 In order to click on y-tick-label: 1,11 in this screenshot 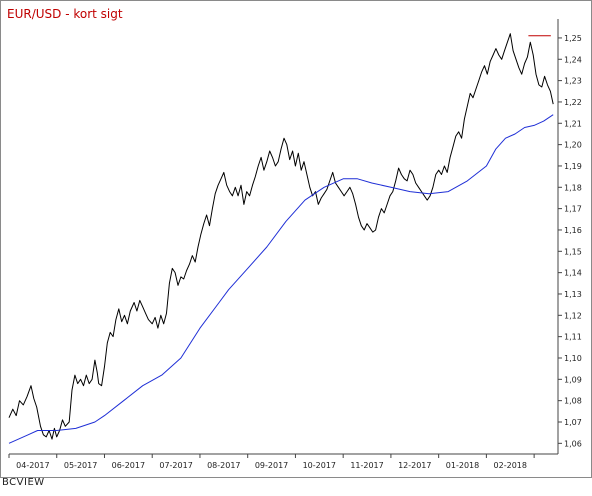, I will do `click(573, 337)`.